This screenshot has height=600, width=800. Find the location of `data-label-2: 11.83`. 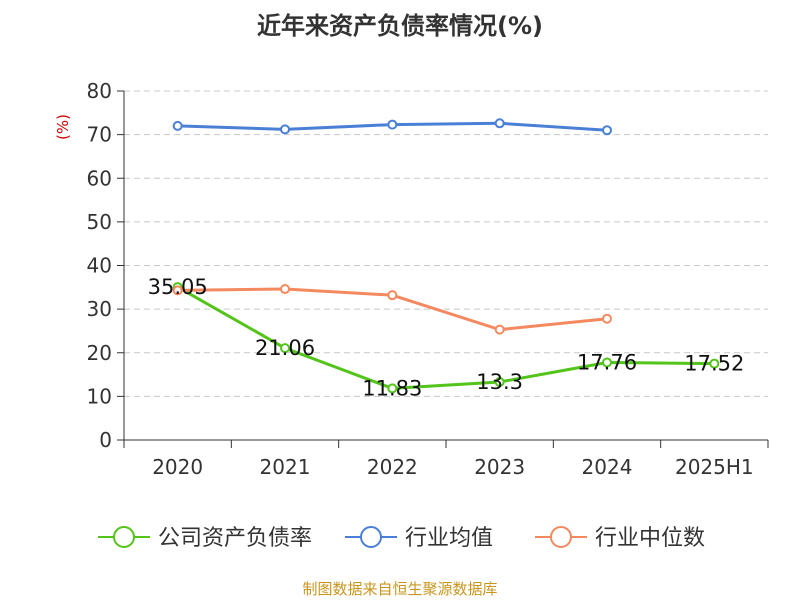

data-label-2: 11.83 is located at coordinates (392, 388).